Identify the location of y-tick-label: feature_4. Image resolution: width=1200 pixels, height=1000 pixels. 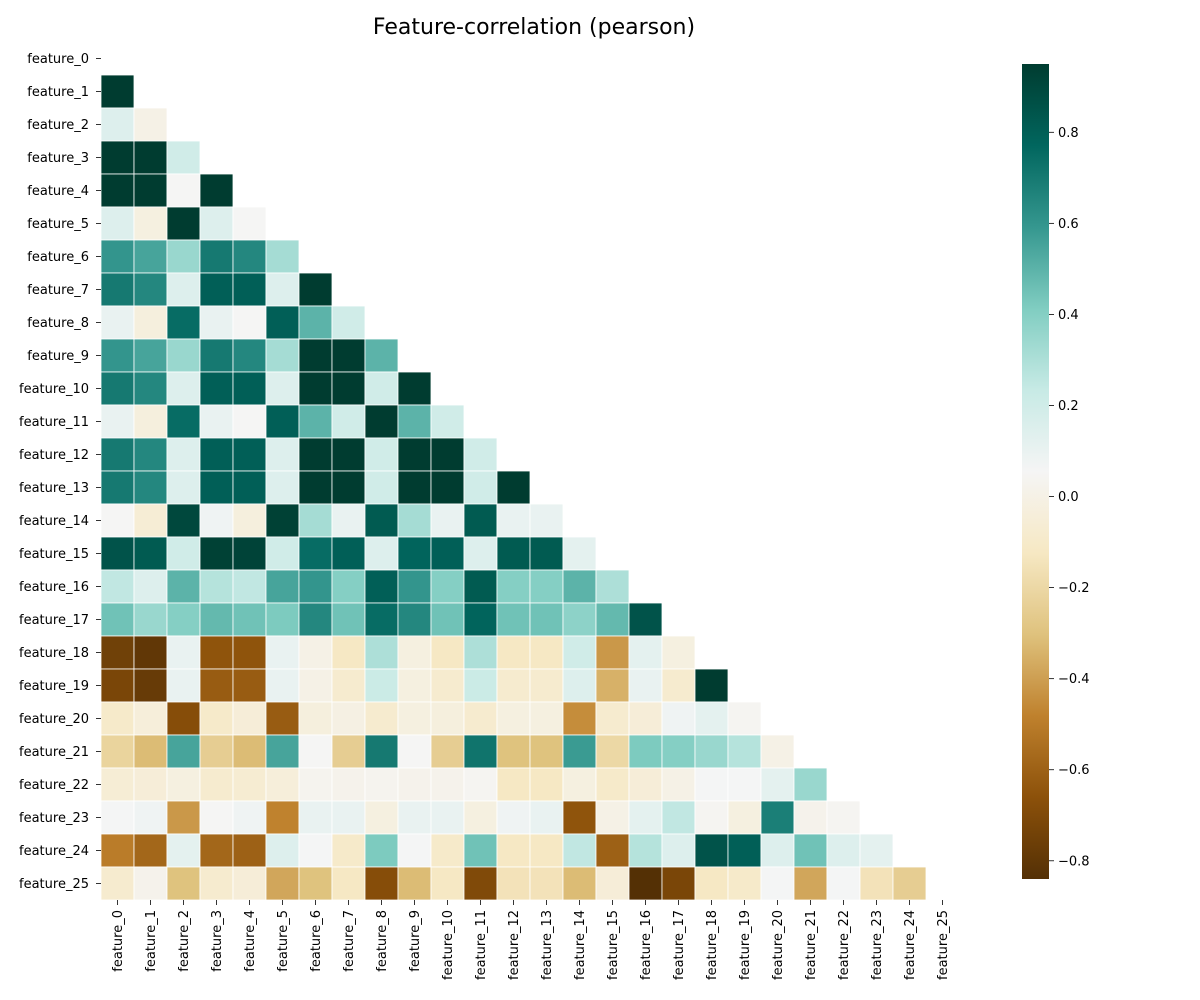
(58, 191).